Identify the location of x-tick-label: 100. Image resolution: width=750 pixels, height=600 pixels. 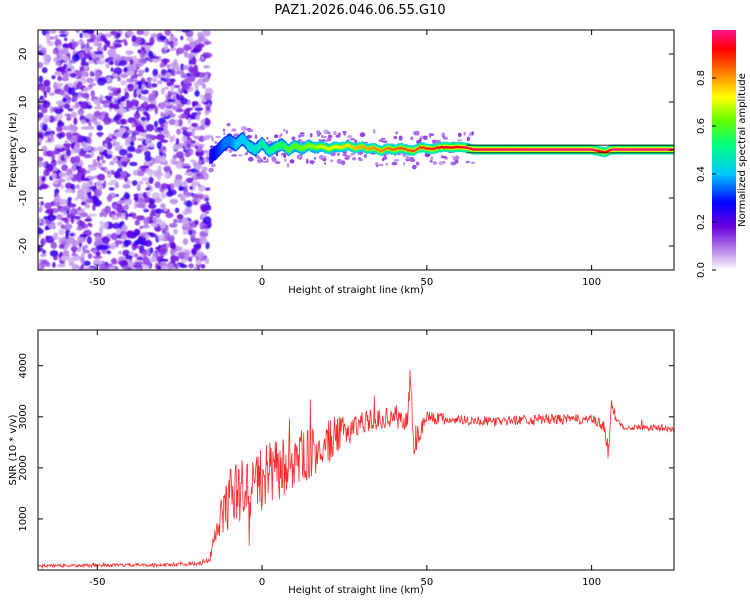
(591, 582).